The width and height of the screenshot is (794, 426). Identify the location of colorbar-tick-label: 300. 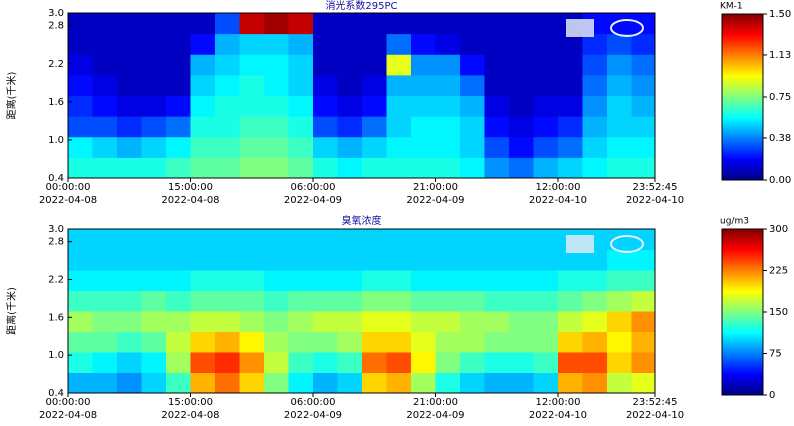
(778, 229).